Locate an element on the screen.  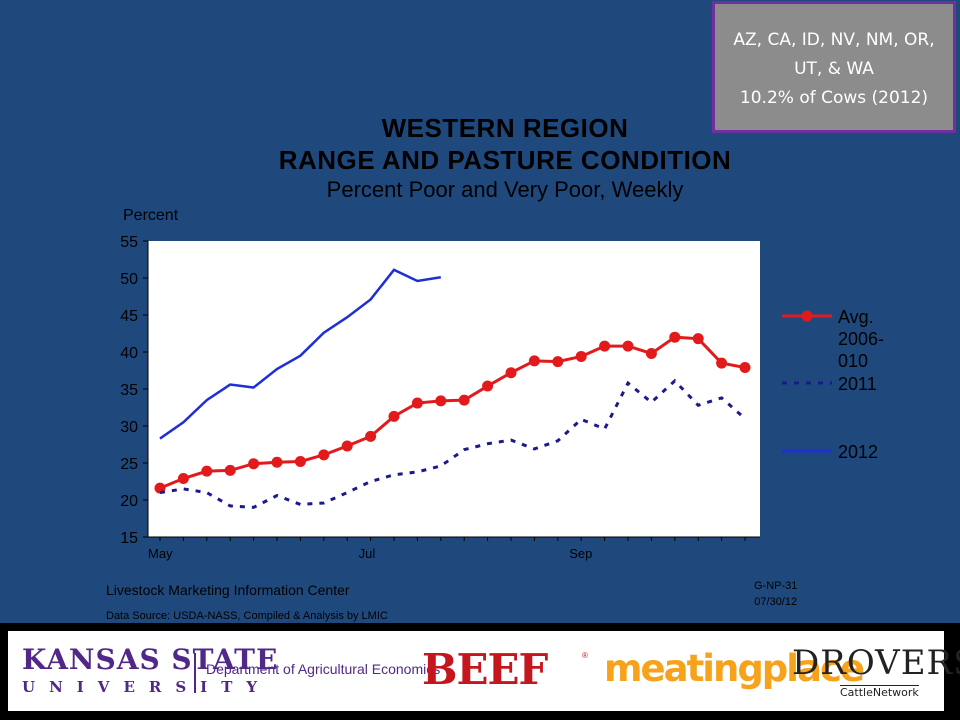
chart-title-line-2: RANGE AND PASTURE CONDITION is located at coordinates (505, 160).